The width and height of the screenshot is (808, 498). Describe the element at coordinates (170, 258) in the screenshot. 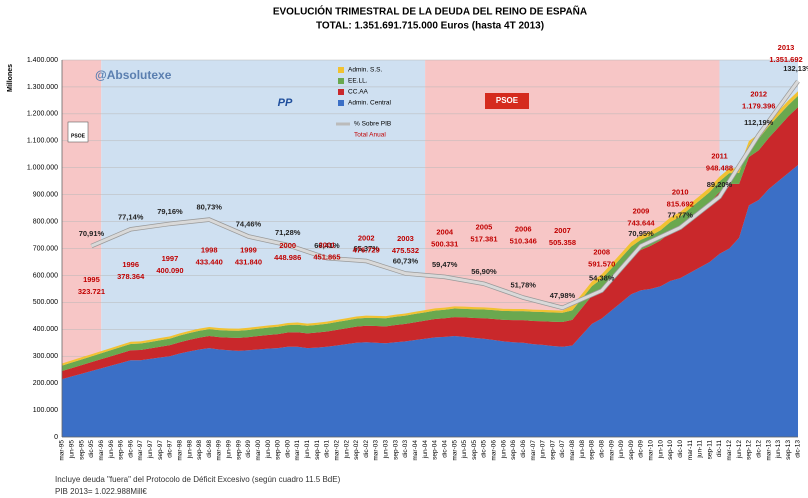

I see `total-year: 1997` at that location.